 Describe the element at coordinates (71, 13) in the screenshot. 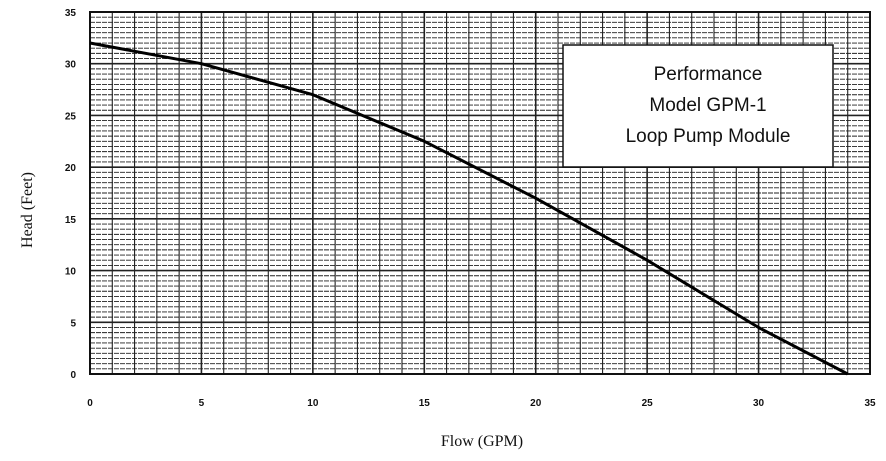

I see `y-tick-label: 35` at that location.